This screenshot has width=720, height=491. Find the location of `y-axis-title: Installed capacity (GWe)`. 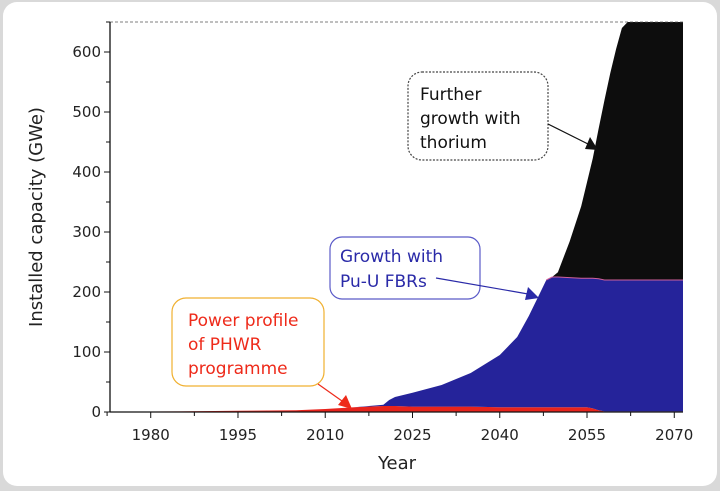

y-axis-title: Installed capacity (GWe) is located at coordinates (36, 217).